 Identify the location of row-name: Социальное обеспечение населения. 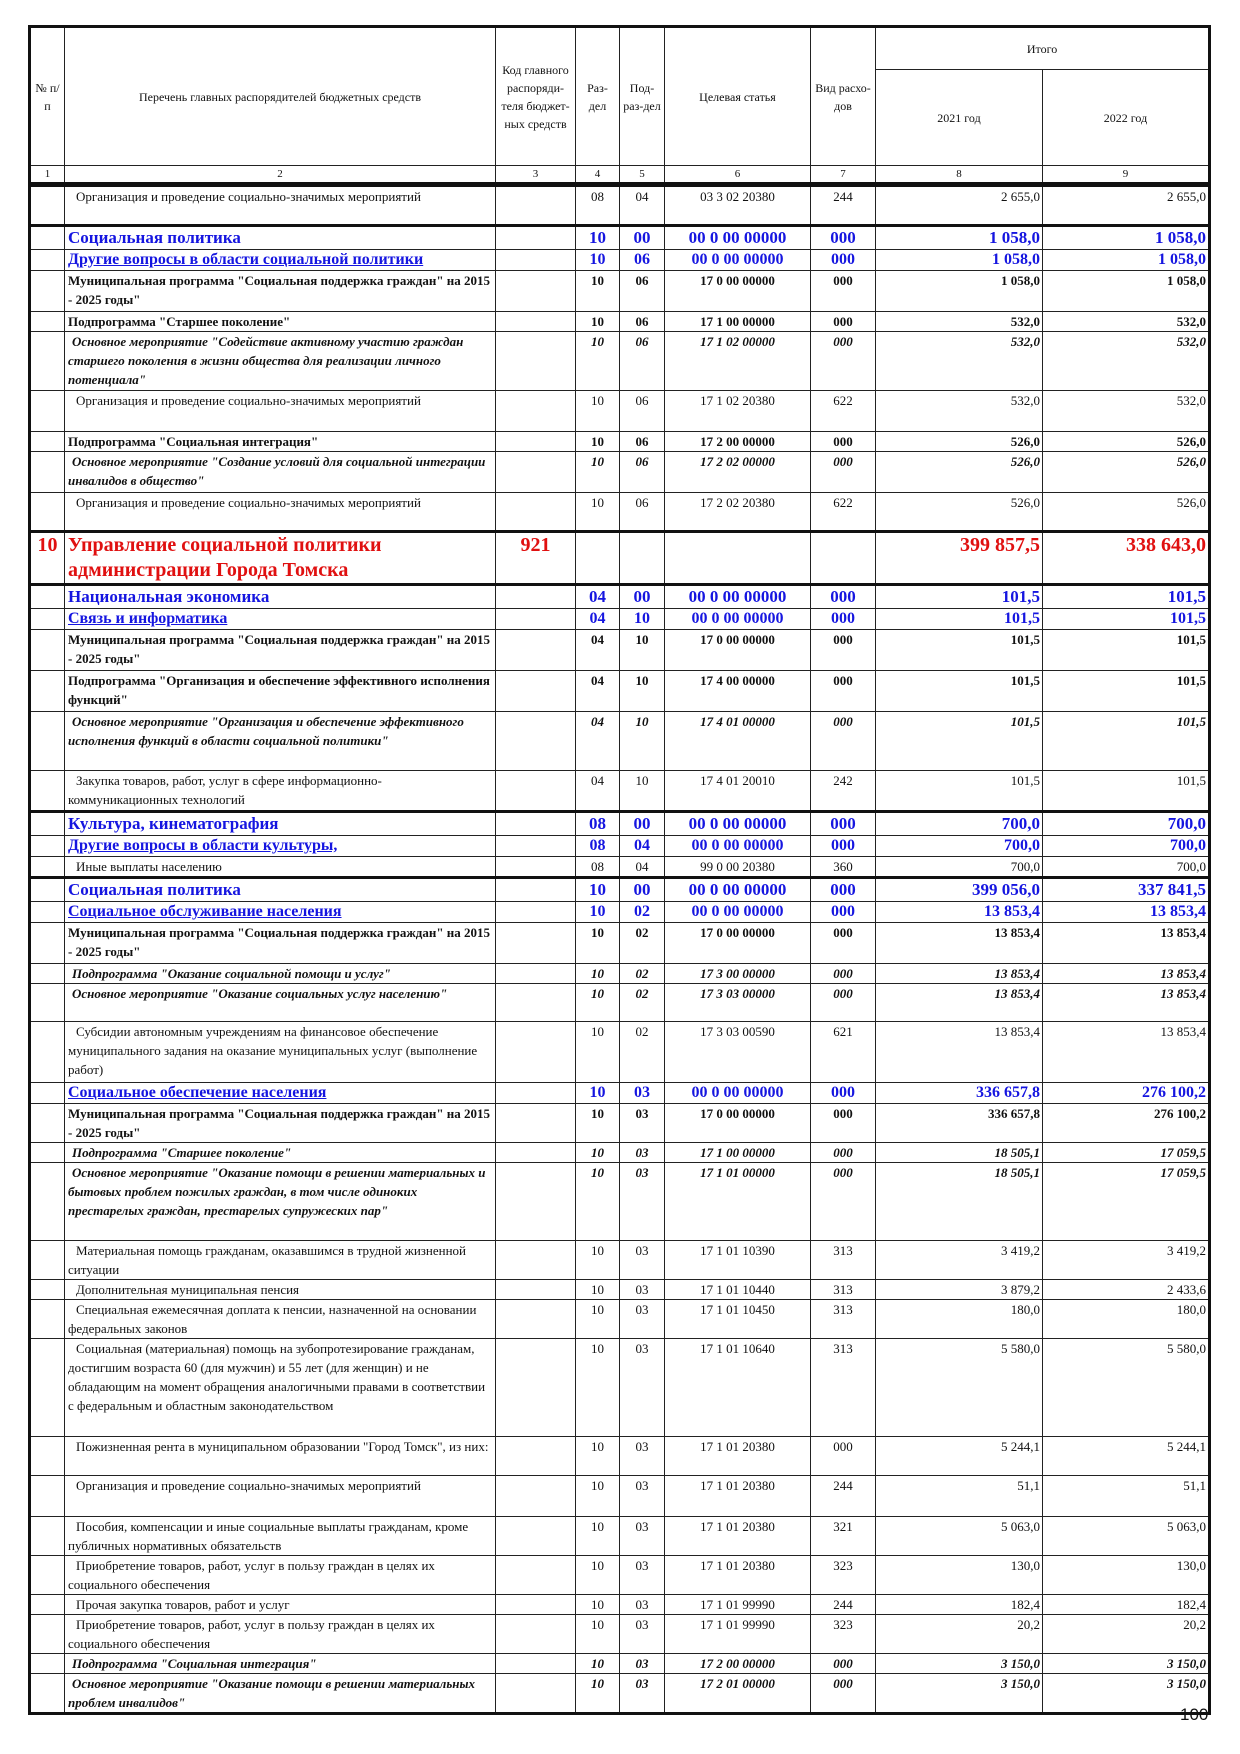
(280, 1093).